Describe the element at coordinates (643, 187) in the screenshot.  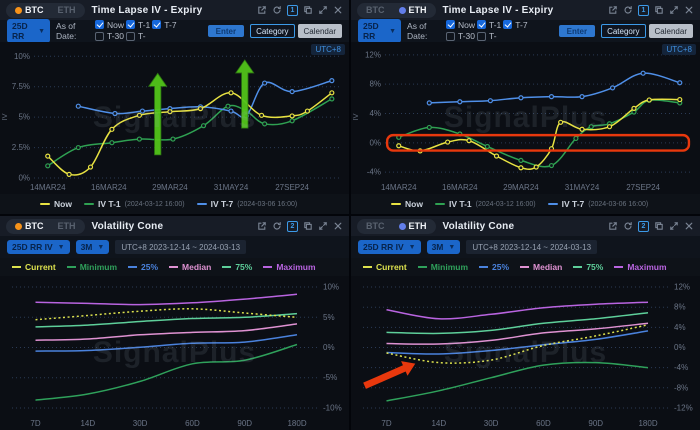
I see `svg-text: 27SEP24` at that location.